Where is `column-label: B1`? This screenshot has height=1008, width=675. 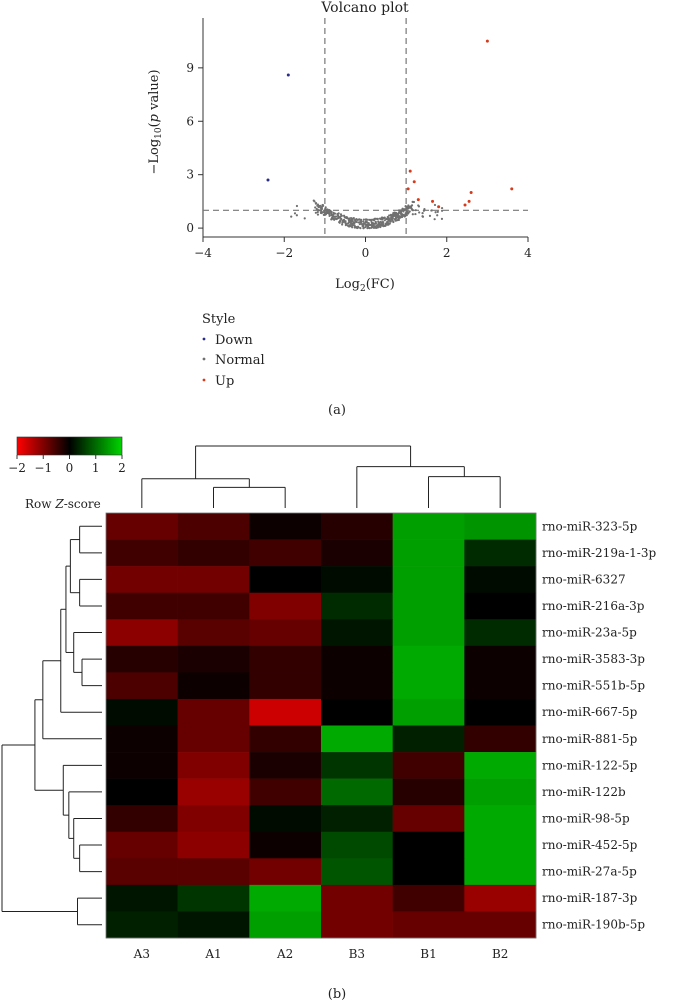 column-label: B1 is located at coordinates (428, 954).